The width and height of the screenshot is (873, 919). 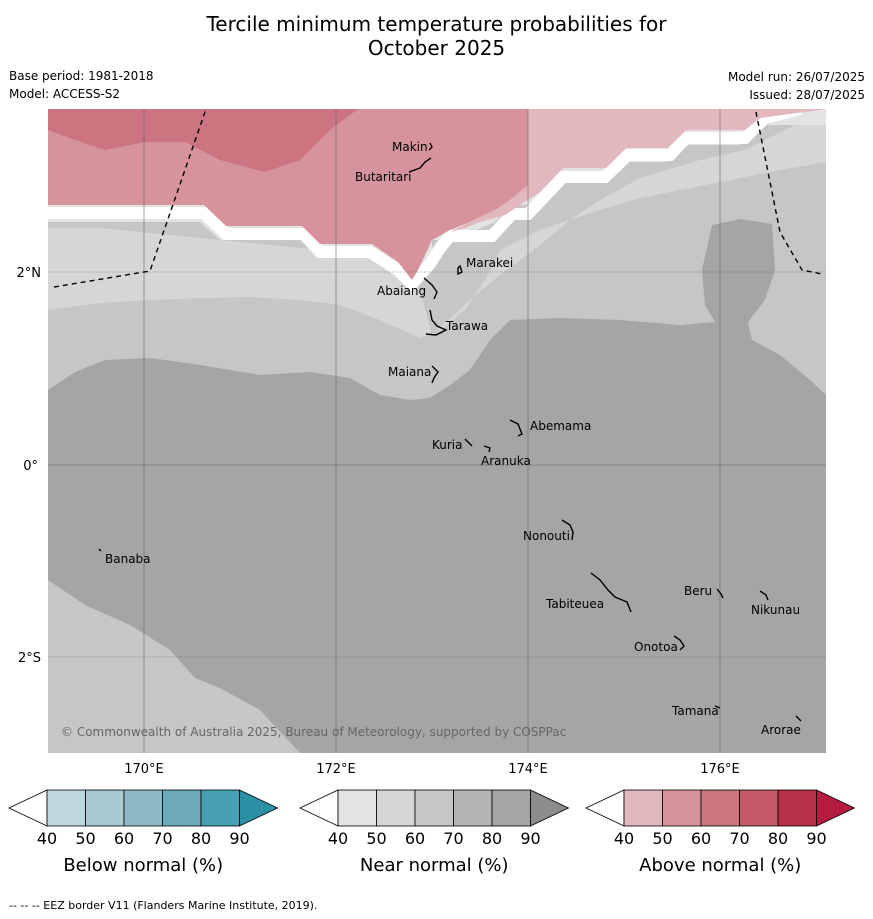 What do you see at coordinates (781, 730) in the screenshot?
I see `label-arorae: Arorae` at bounding box center [781, 730].